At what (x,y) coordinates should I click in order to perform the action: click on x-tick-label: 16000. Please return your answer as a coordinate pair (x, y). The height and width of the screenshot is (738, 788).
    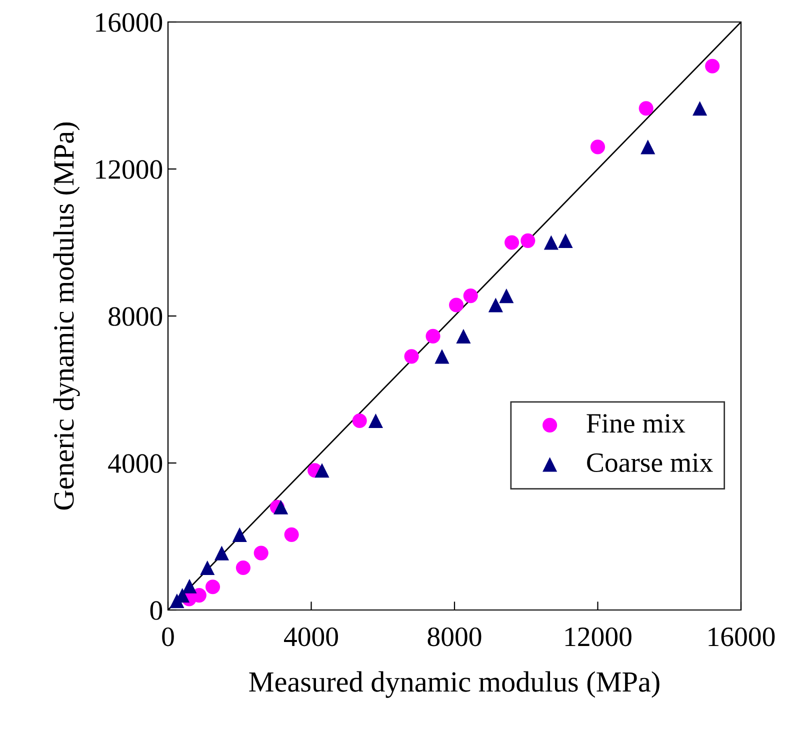
    Looking at the image, I should click on (741, 636).